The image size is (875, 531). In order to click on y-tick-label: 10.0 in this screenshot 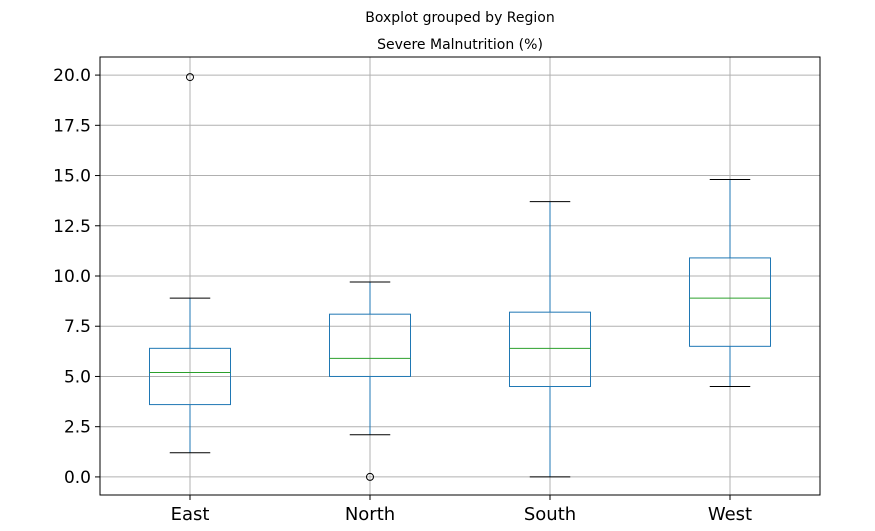, I will do `click(72, 277)`.